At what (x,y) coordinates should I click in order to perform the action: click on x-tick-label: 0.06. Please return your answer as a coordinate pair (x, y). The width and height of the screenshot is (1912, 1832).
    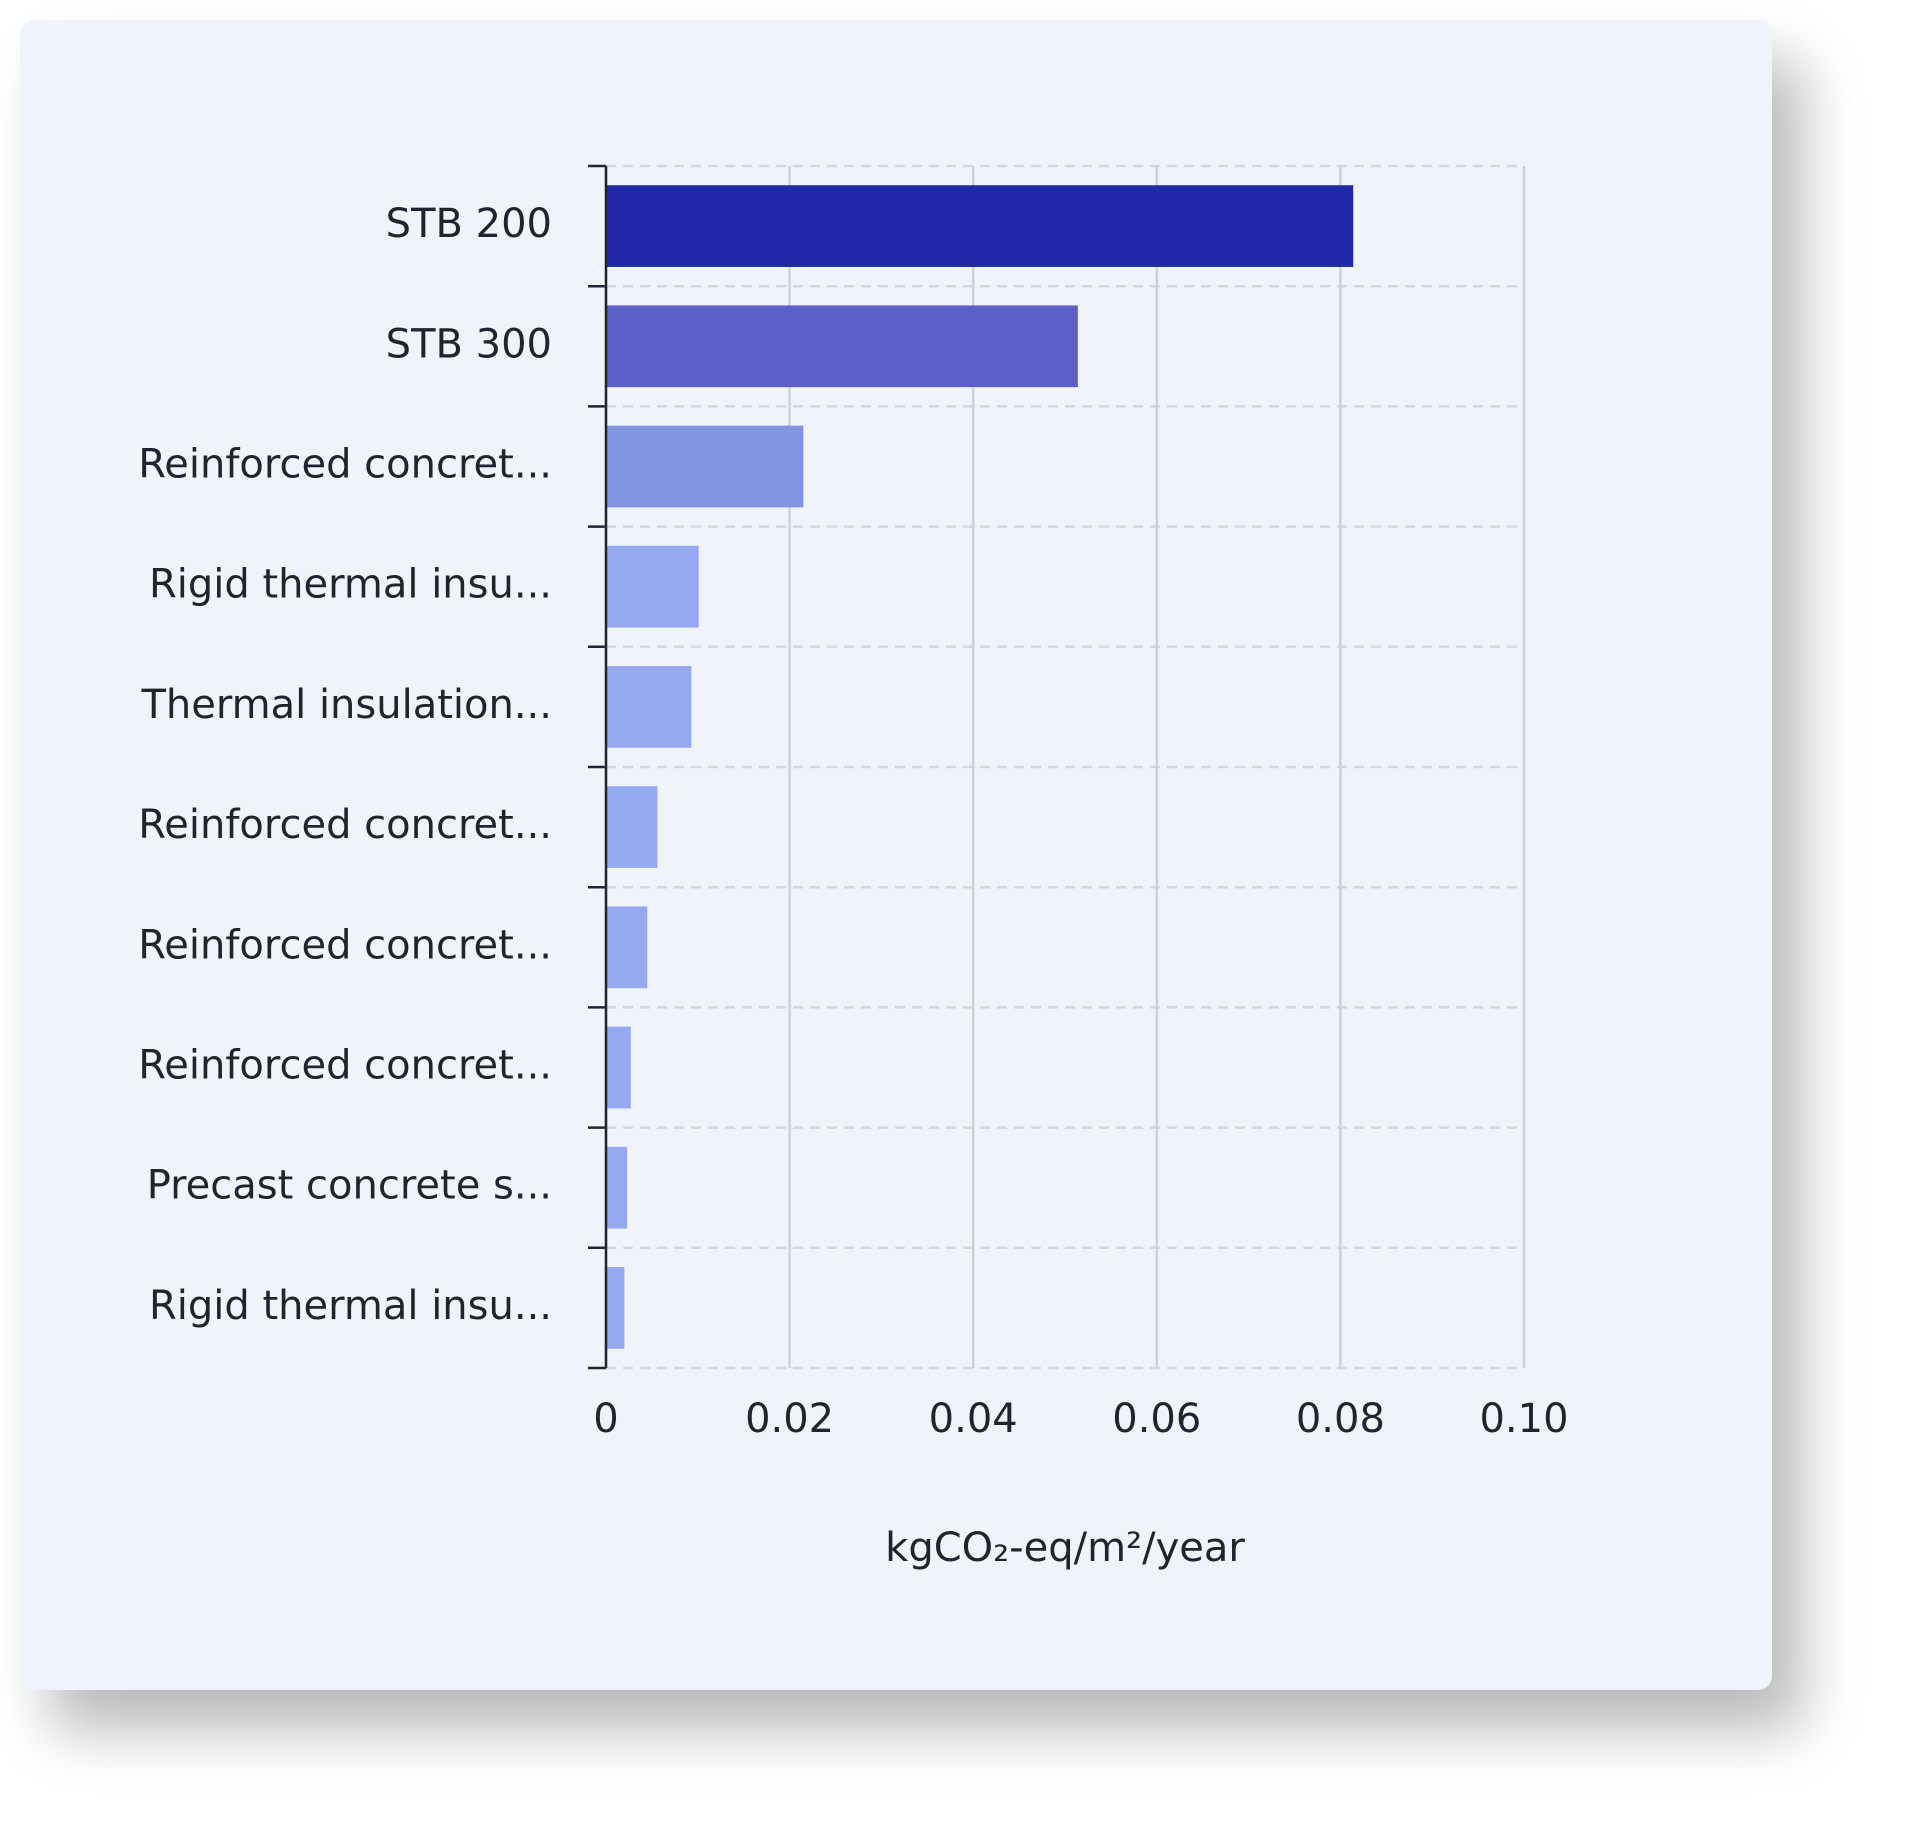
    Looking at the image, I should click on (1156, 1419).